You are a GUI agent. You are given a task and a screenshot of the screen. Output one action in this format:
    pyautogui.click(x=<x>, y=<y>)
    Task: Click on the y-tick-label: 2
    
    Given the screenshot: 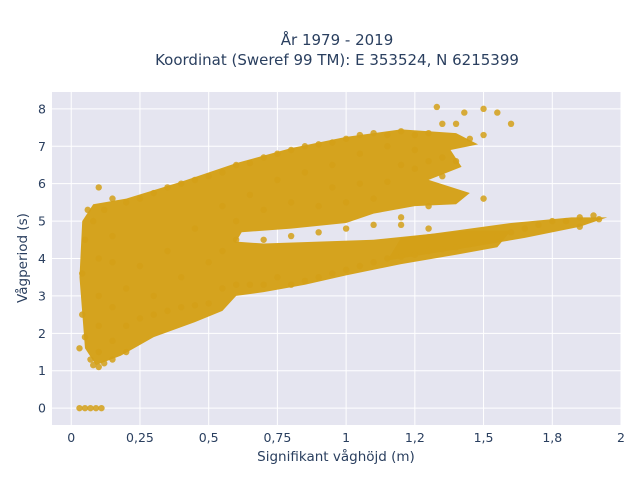 What is the action you would take?
    pyautogui.click(x=42, y=333)
    